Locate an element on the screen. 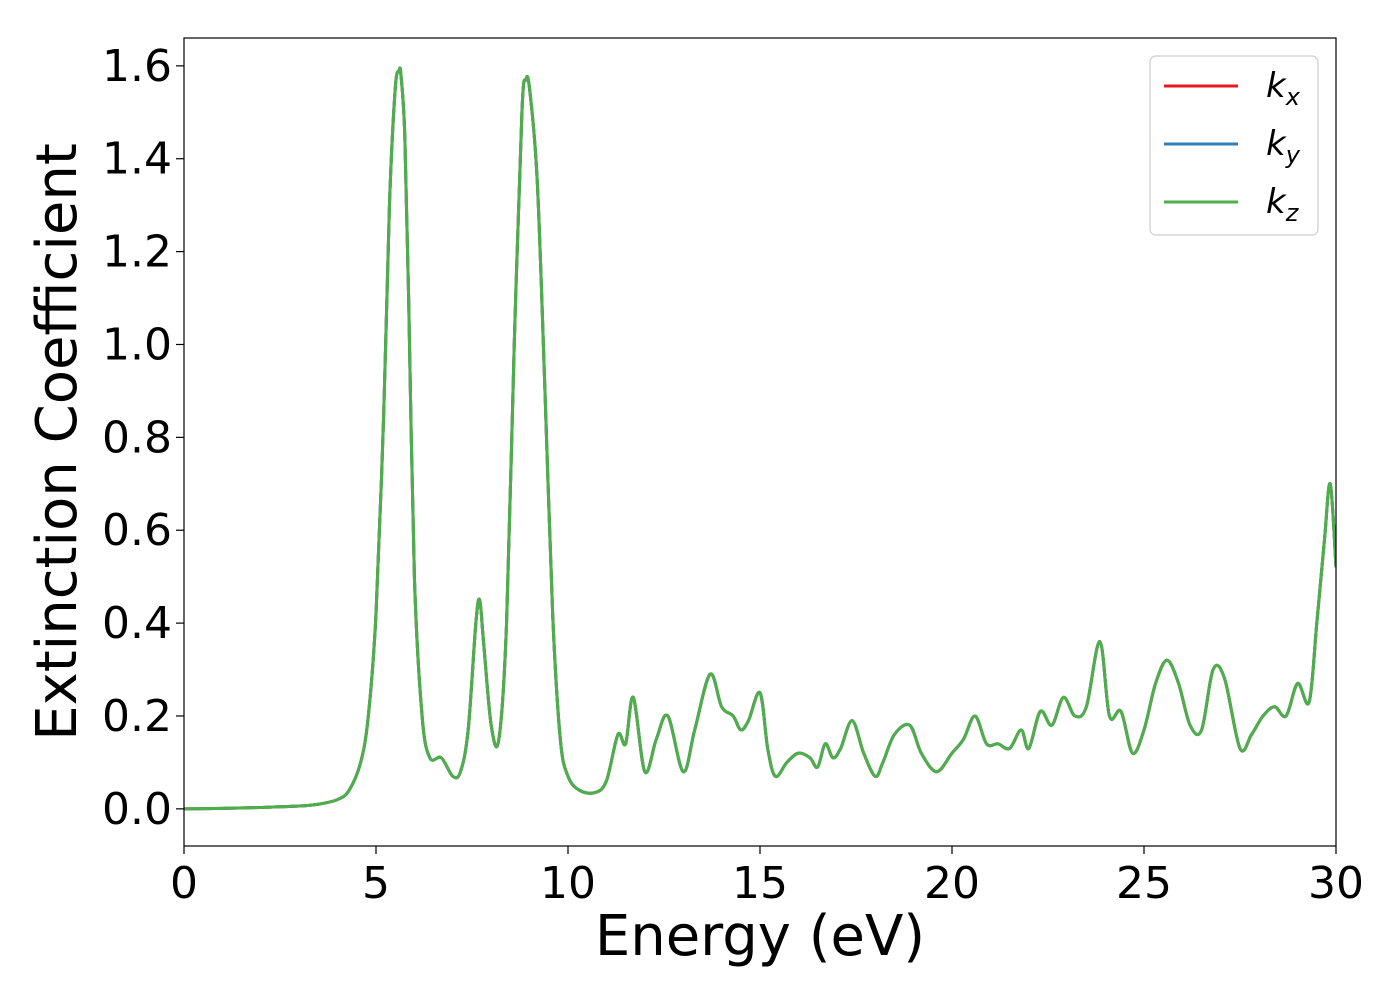 This screenshot has height=1000, width=1400. x-tick-label: 20 is located at coordinates (952, 883).